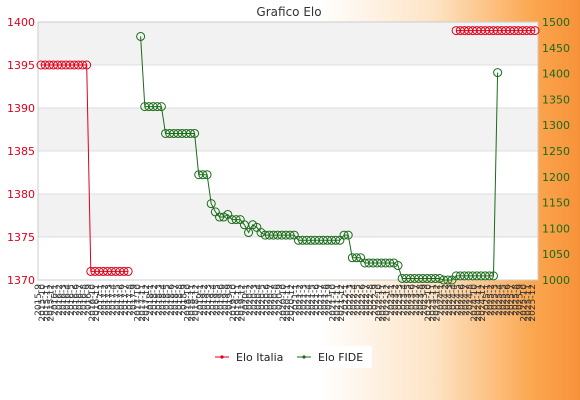  What do you see at coordinates (556, 177) in the screenshot?
I see `right-tick-label: 1200` at bounding box center [556, 177].